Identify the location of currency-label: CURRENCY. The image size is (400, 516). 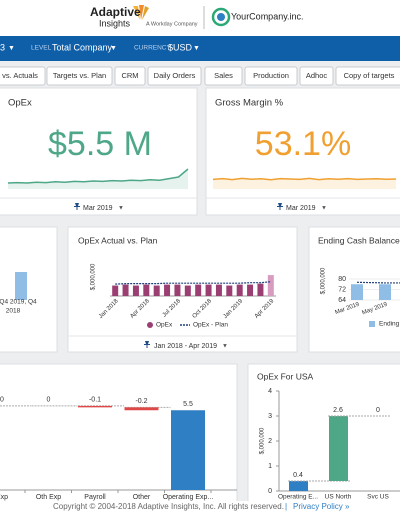
(153, 48).